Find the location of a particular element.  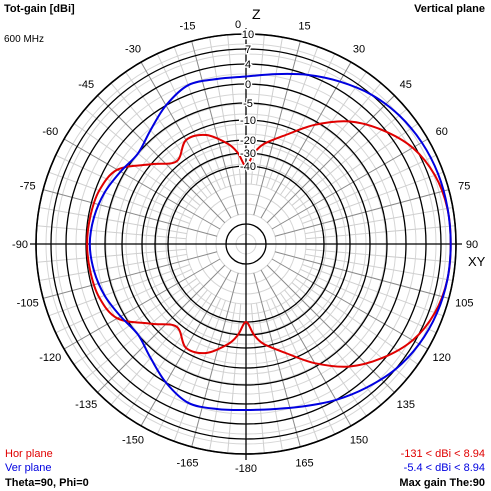

angle-tick-label: -60 is located at coordinates (50, 132).